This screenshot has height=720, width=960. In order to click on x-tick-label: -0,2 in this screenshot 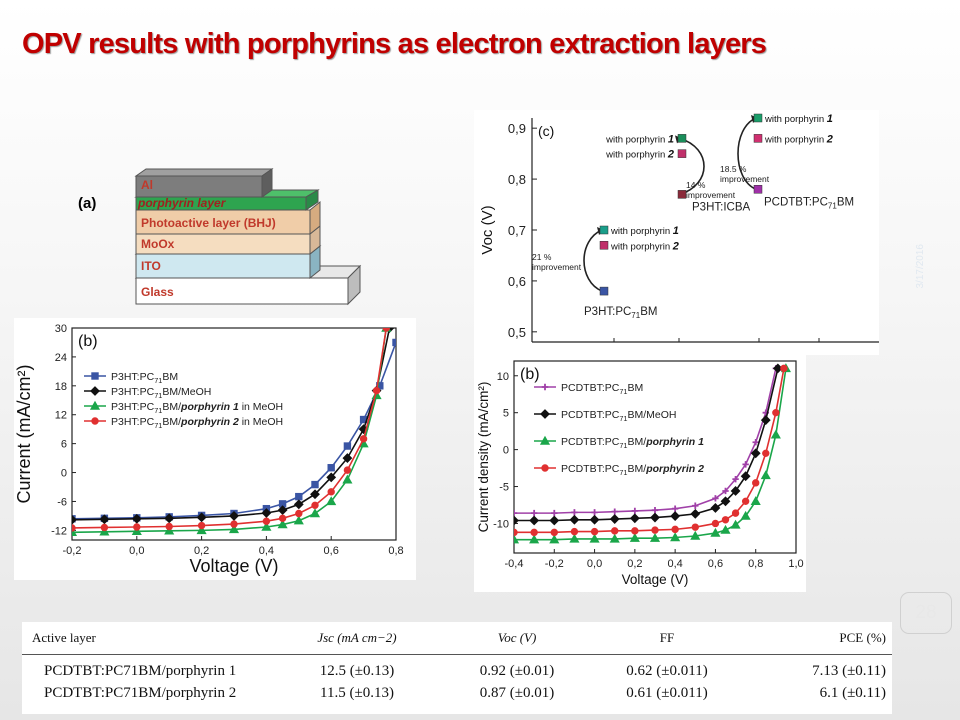, I will do `click(554, 564)`.